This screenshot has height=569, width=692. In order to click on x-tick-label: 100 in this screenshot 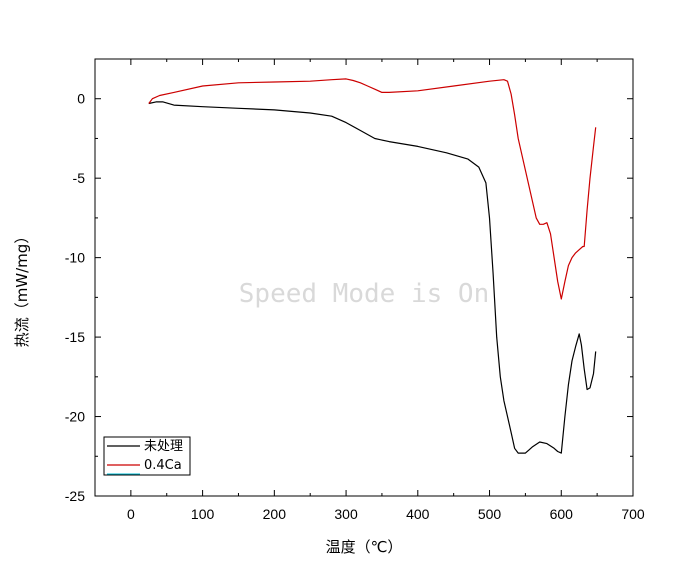, I will do `click(203, 514)`.